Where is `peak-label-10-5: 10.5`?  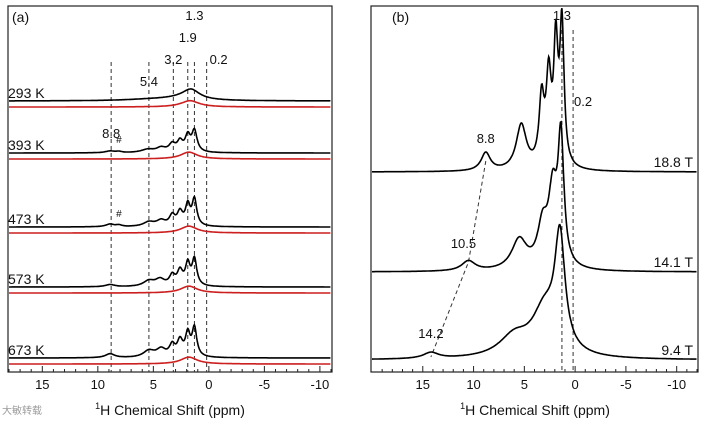 peak-label-10-5: 10.5 is located at coordinates (463, 243).